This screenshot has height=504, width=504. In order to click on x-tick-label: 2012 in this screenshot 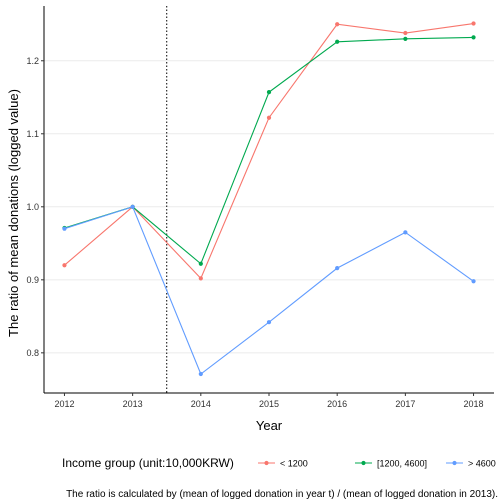, I will do `click(64, 404)`.